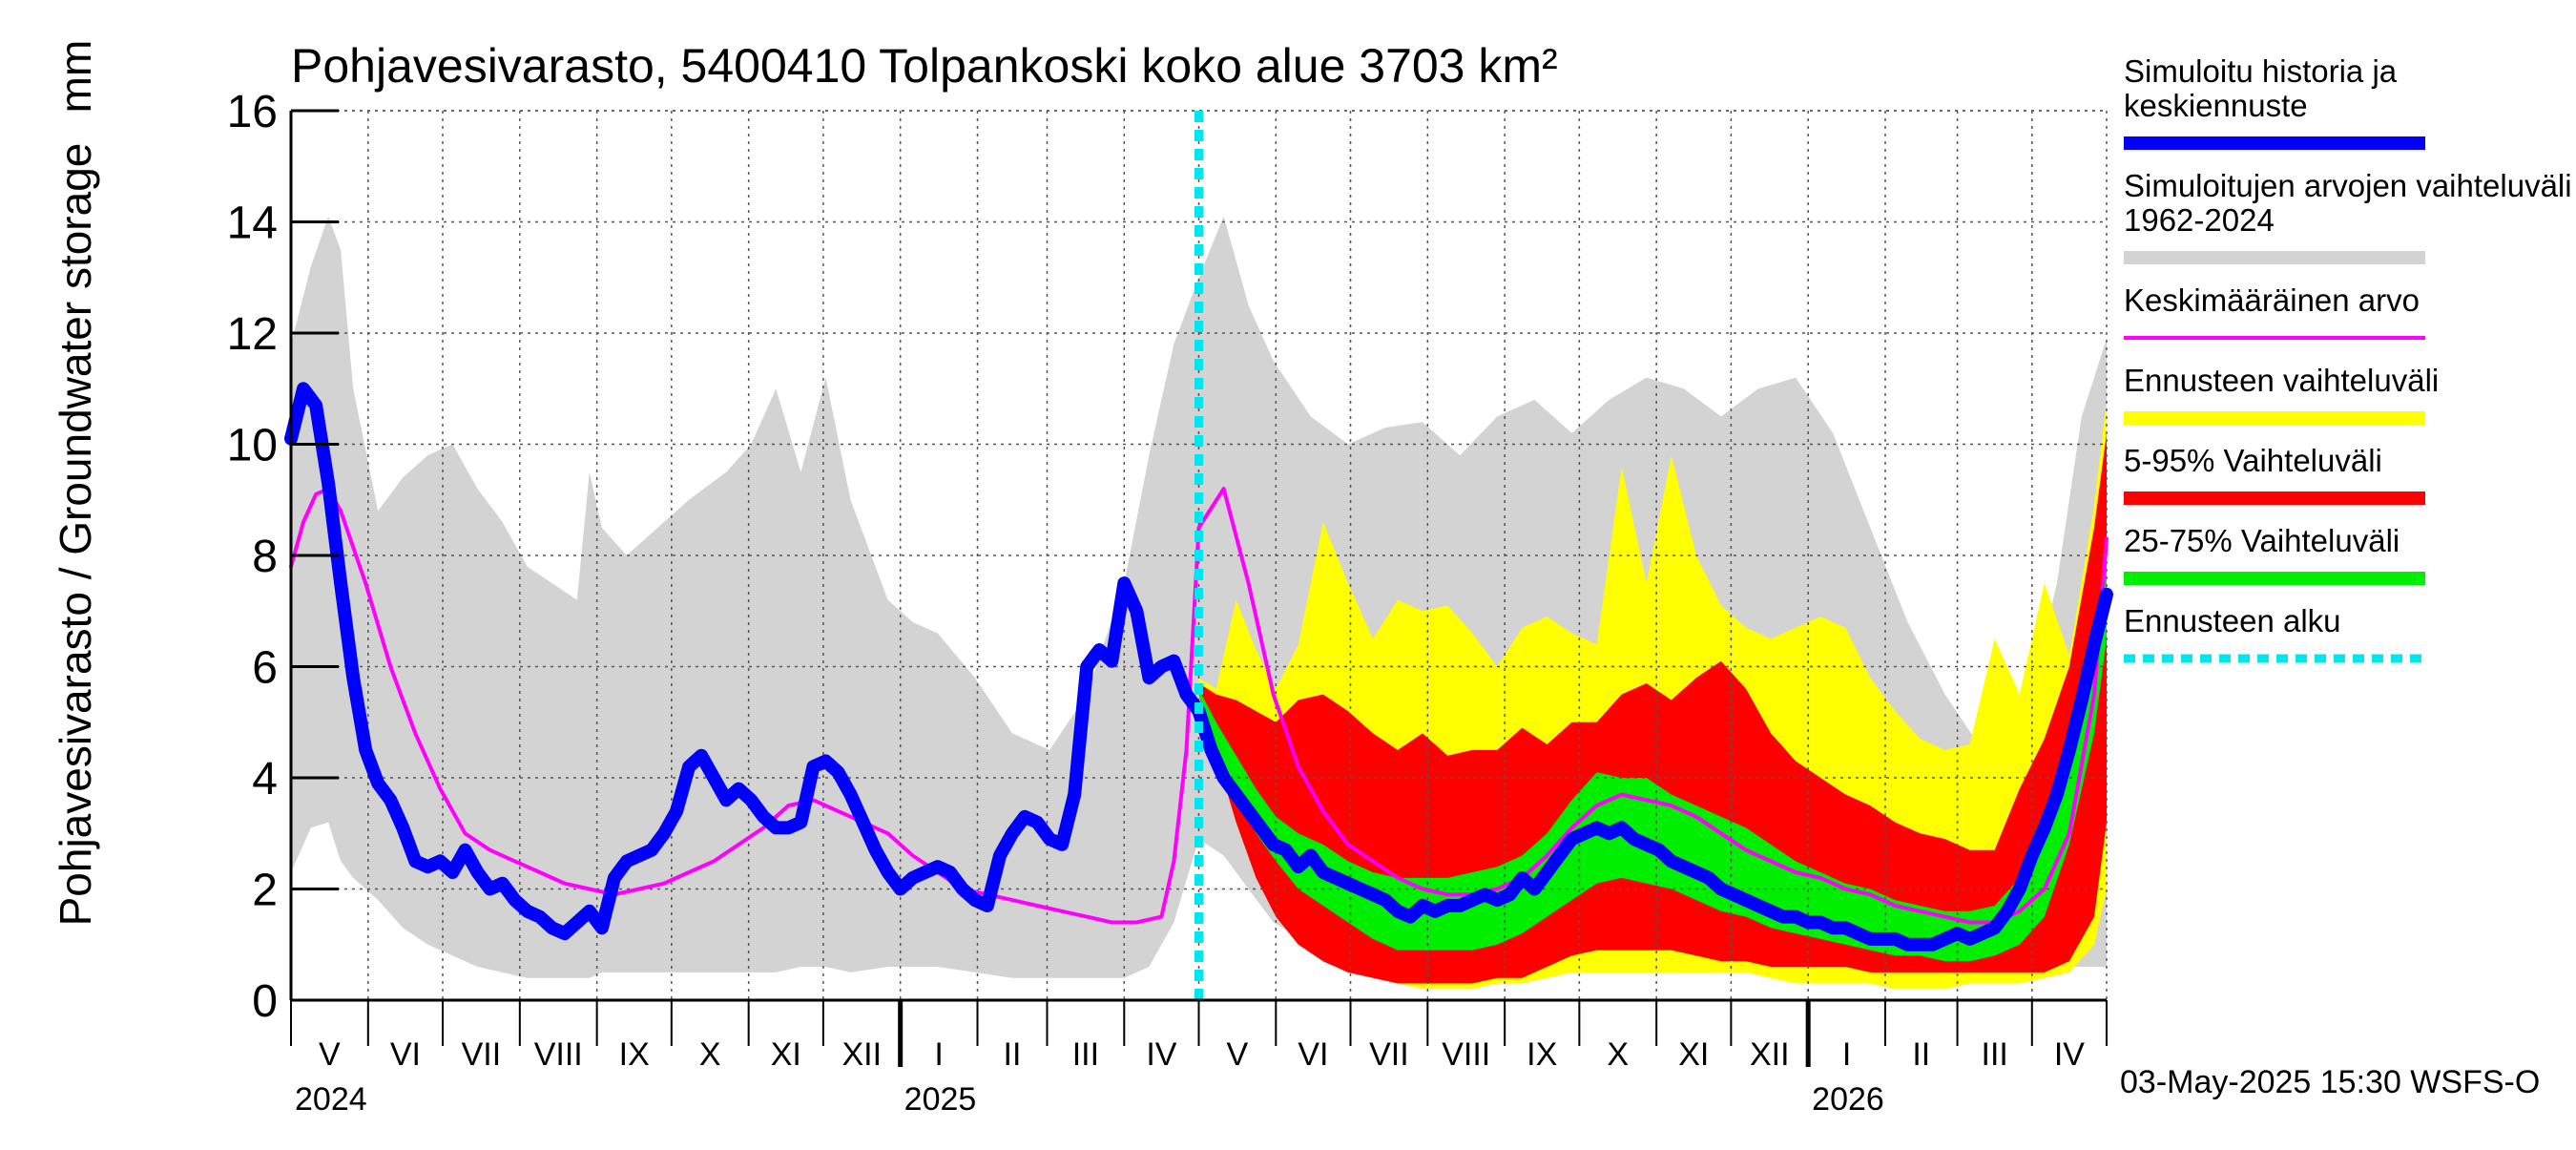  I want to click on y-axis-label: Pohjavesivarasto / Groundwater storage, so click(75, 535).